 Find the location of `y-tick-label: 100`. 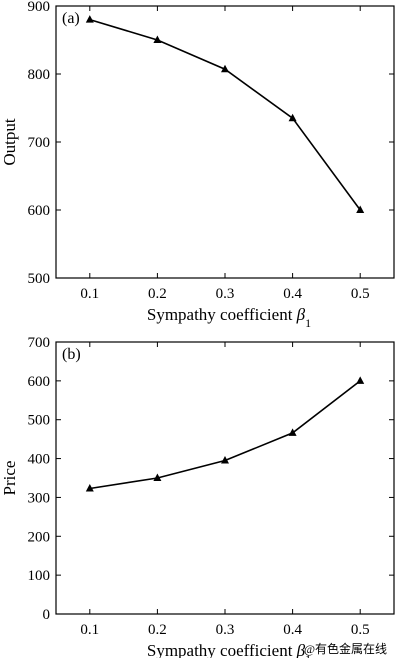

y-tick-label: 100 is located at coordinates (39, 576).